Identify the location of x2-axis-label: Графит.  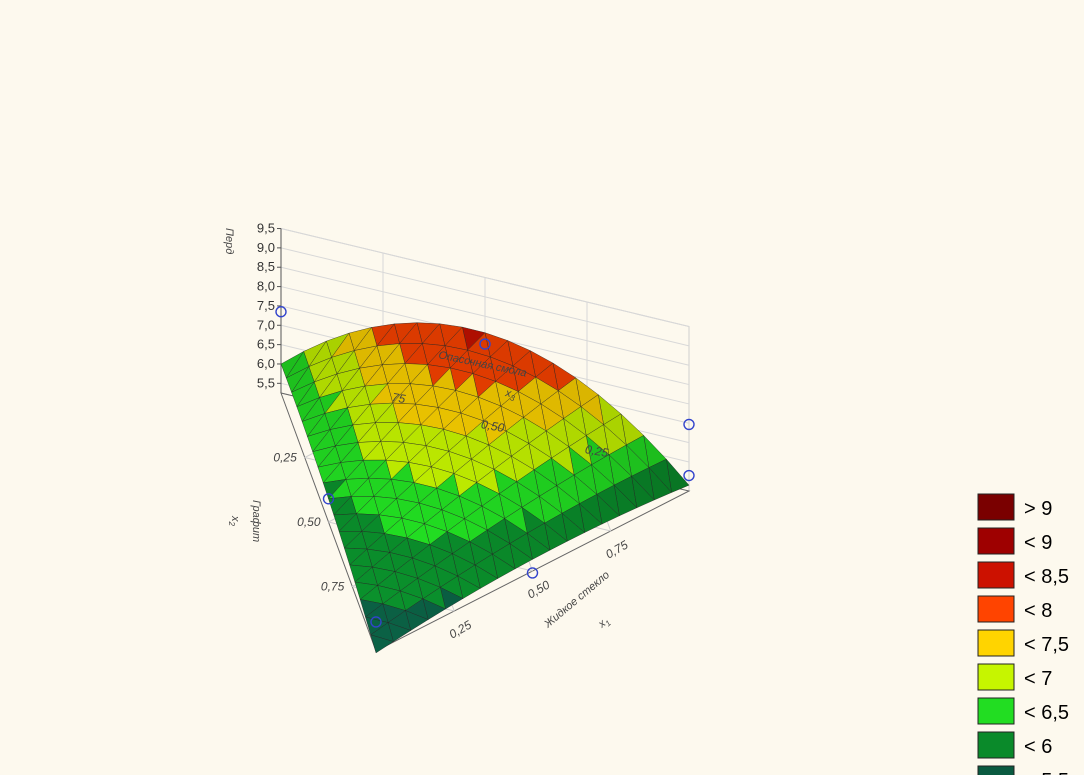
(256, 521).